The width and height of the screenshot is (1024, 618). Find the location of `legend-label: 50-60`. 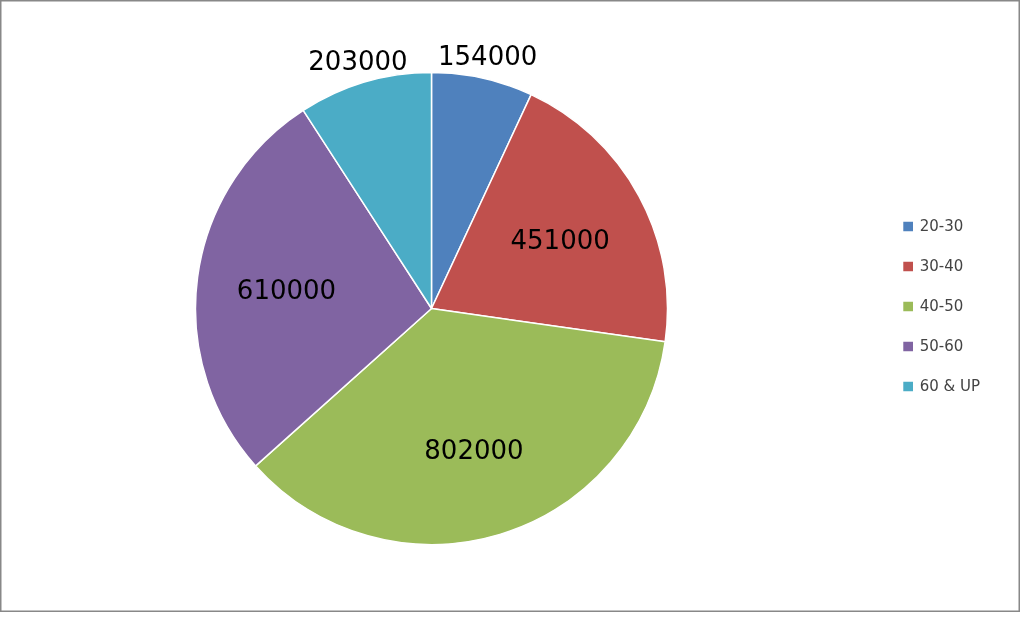

legend-label: 50-60 is located at coordinates (941, 346).